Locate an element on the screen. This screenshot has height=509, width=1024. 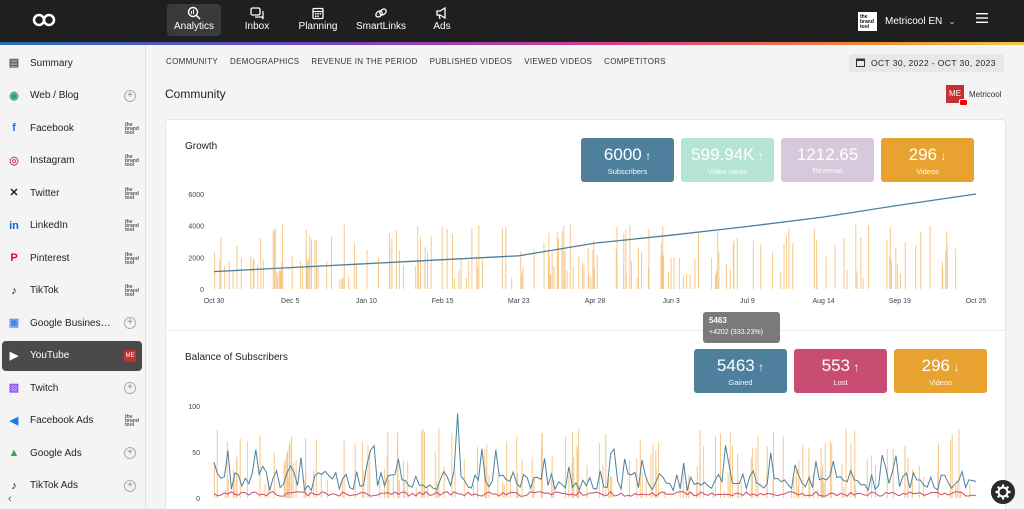
sidebar-item-twitter: ✕ Twitter the brand tool is located at coordinates (72, 193).